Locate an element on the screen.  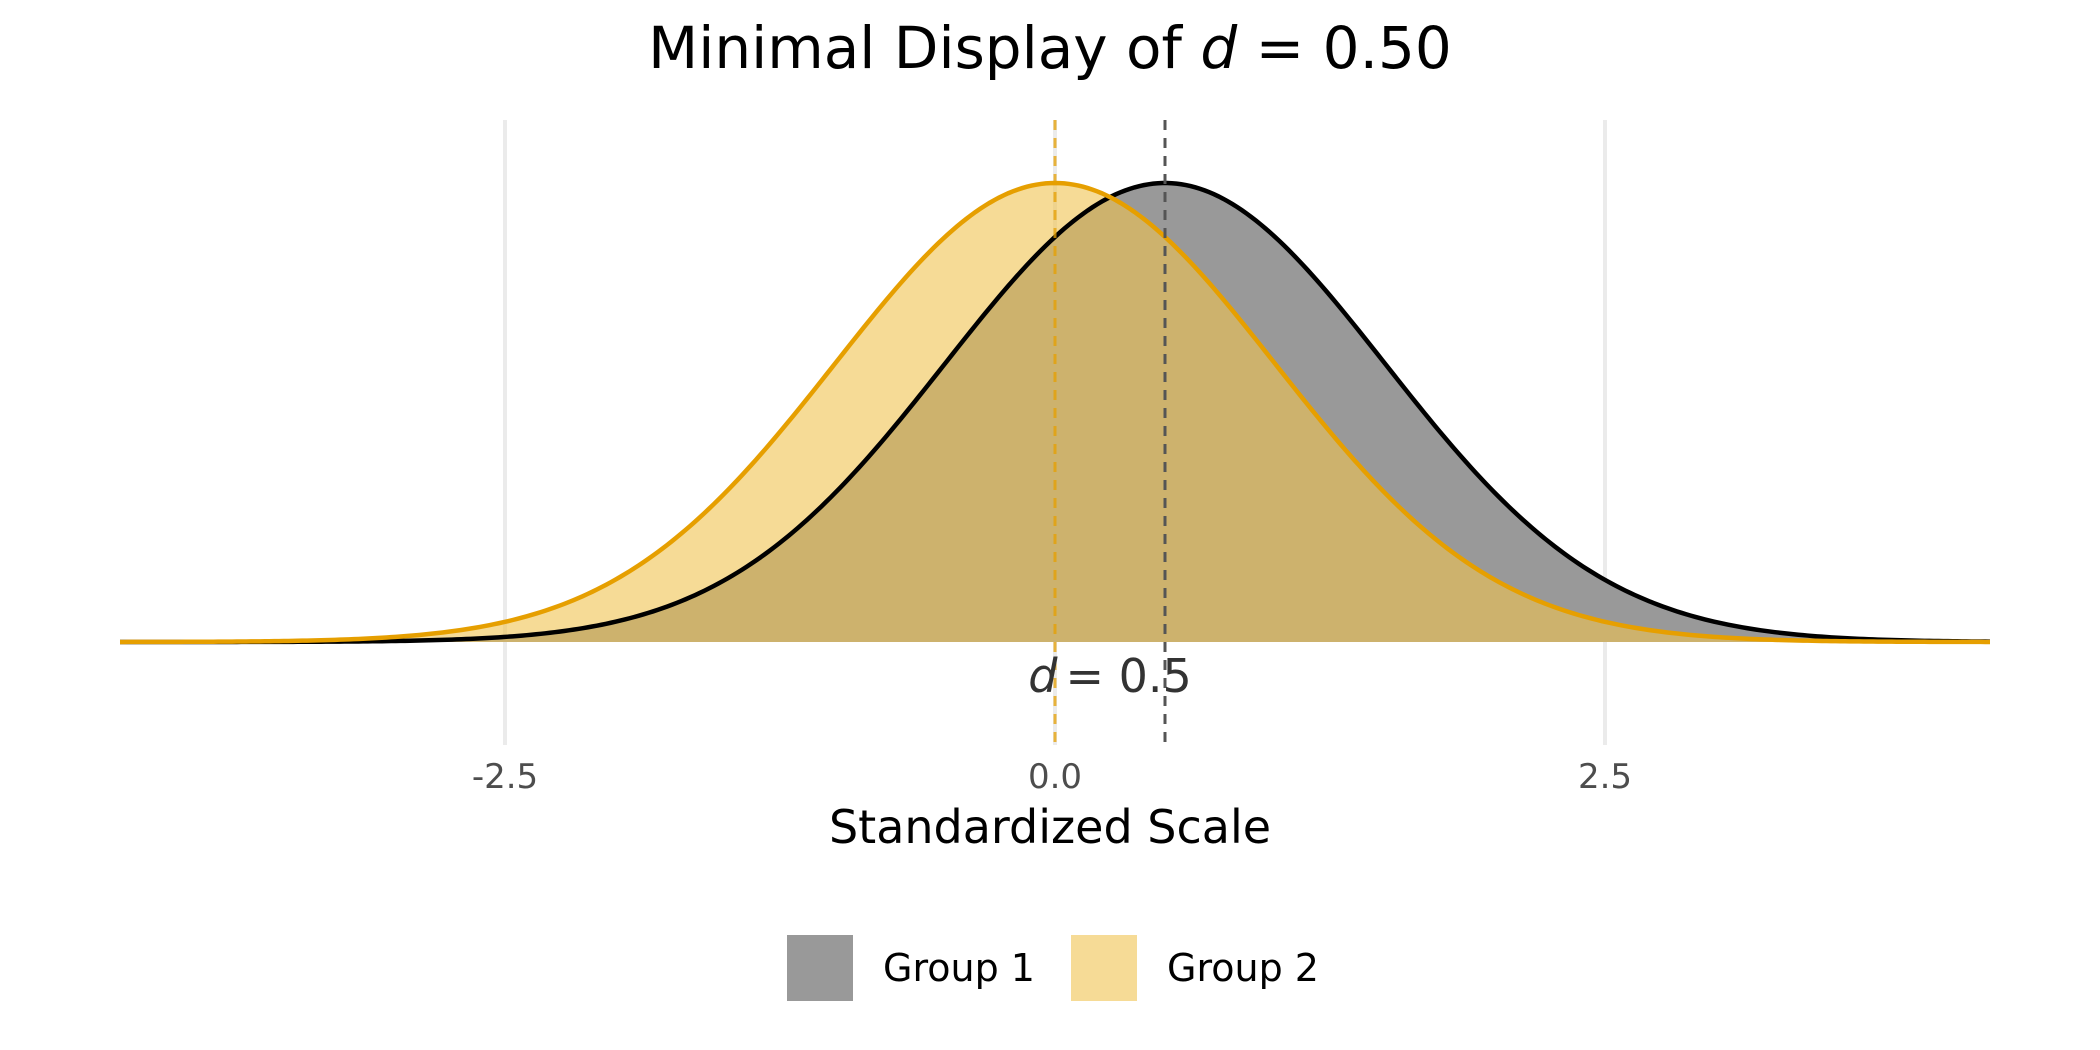
x-tick-label: 2.5 is located at coordinates (1605, 777).